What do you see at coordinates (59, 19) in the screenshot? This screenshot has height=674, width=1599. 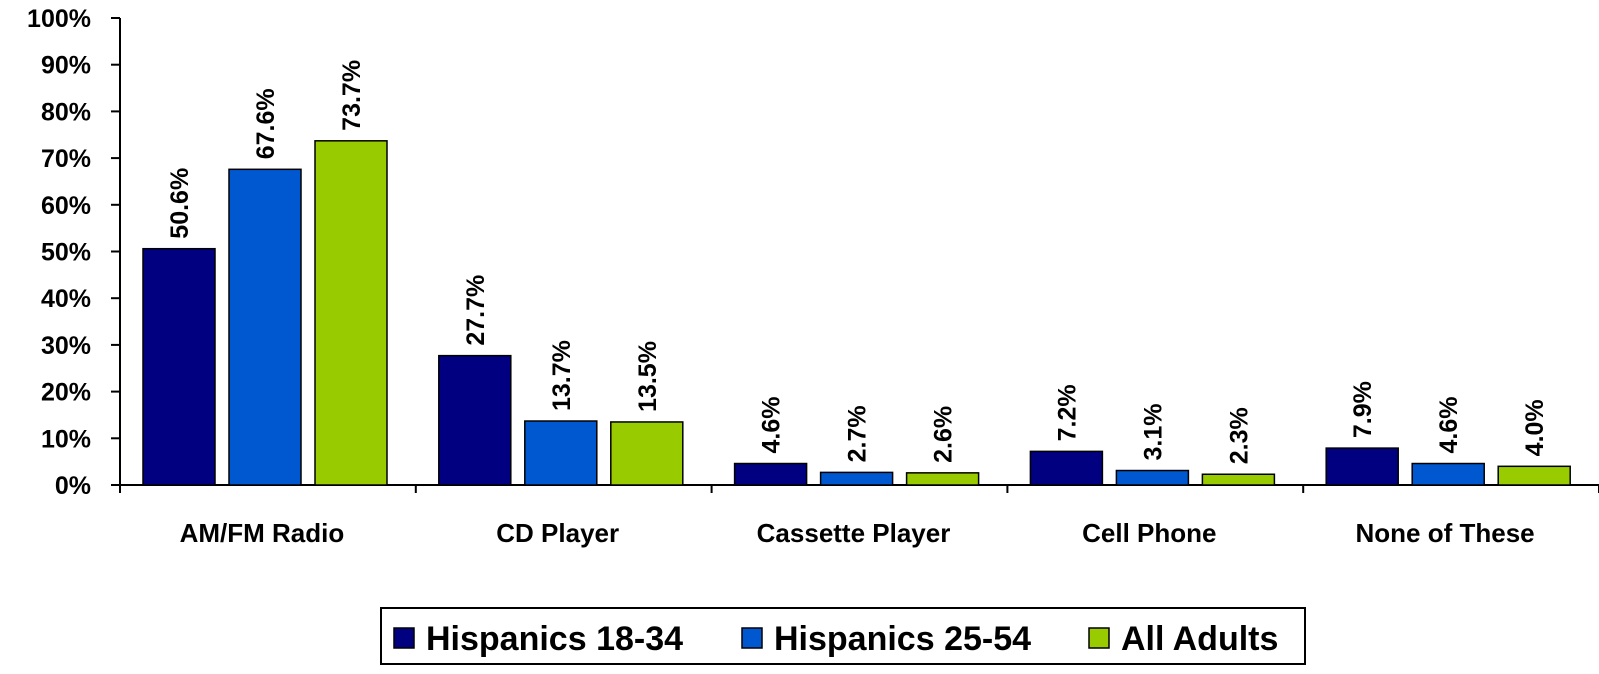 I see `y-tick-label: 100%` at bounding box center [59, 19].